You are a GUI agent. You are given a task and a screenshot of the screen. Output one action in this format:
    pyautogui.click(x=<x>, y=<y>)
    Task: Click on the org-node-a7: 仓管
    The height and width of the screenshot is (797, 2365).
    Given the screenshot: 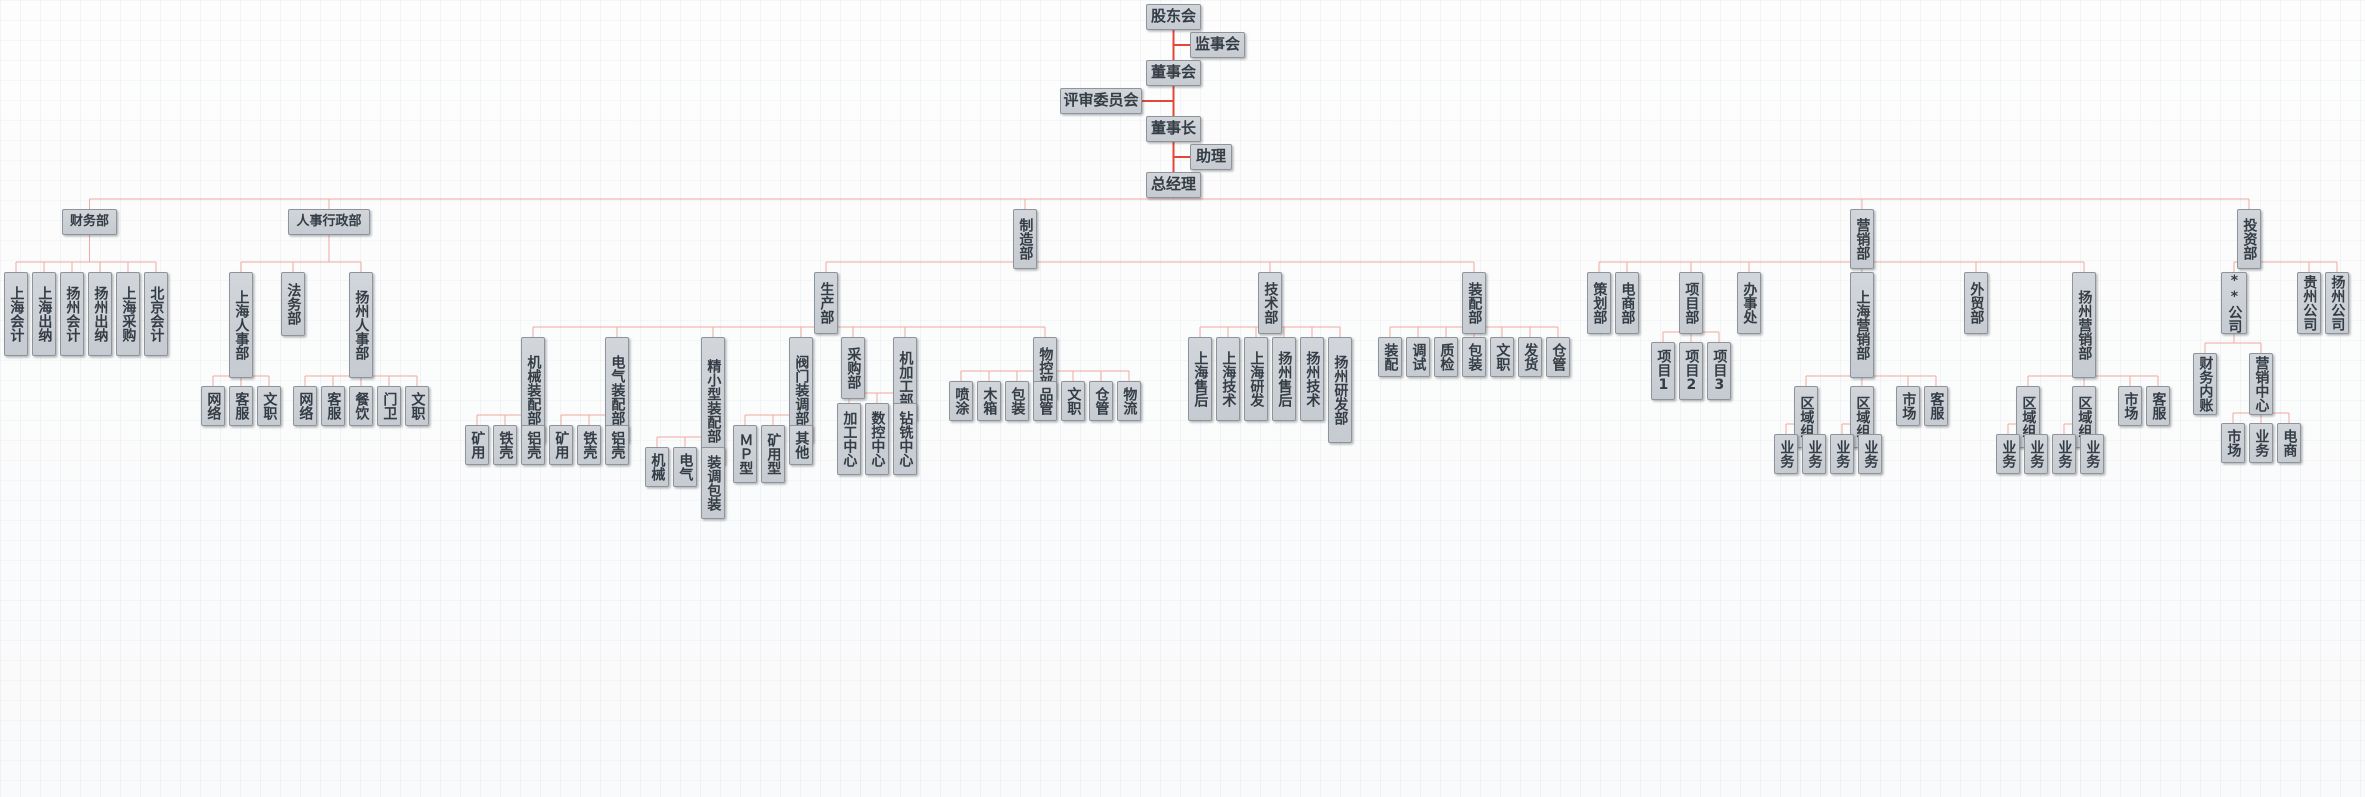 What is the action you would take?
    pyautogui.click(x=1558, y=357)
    